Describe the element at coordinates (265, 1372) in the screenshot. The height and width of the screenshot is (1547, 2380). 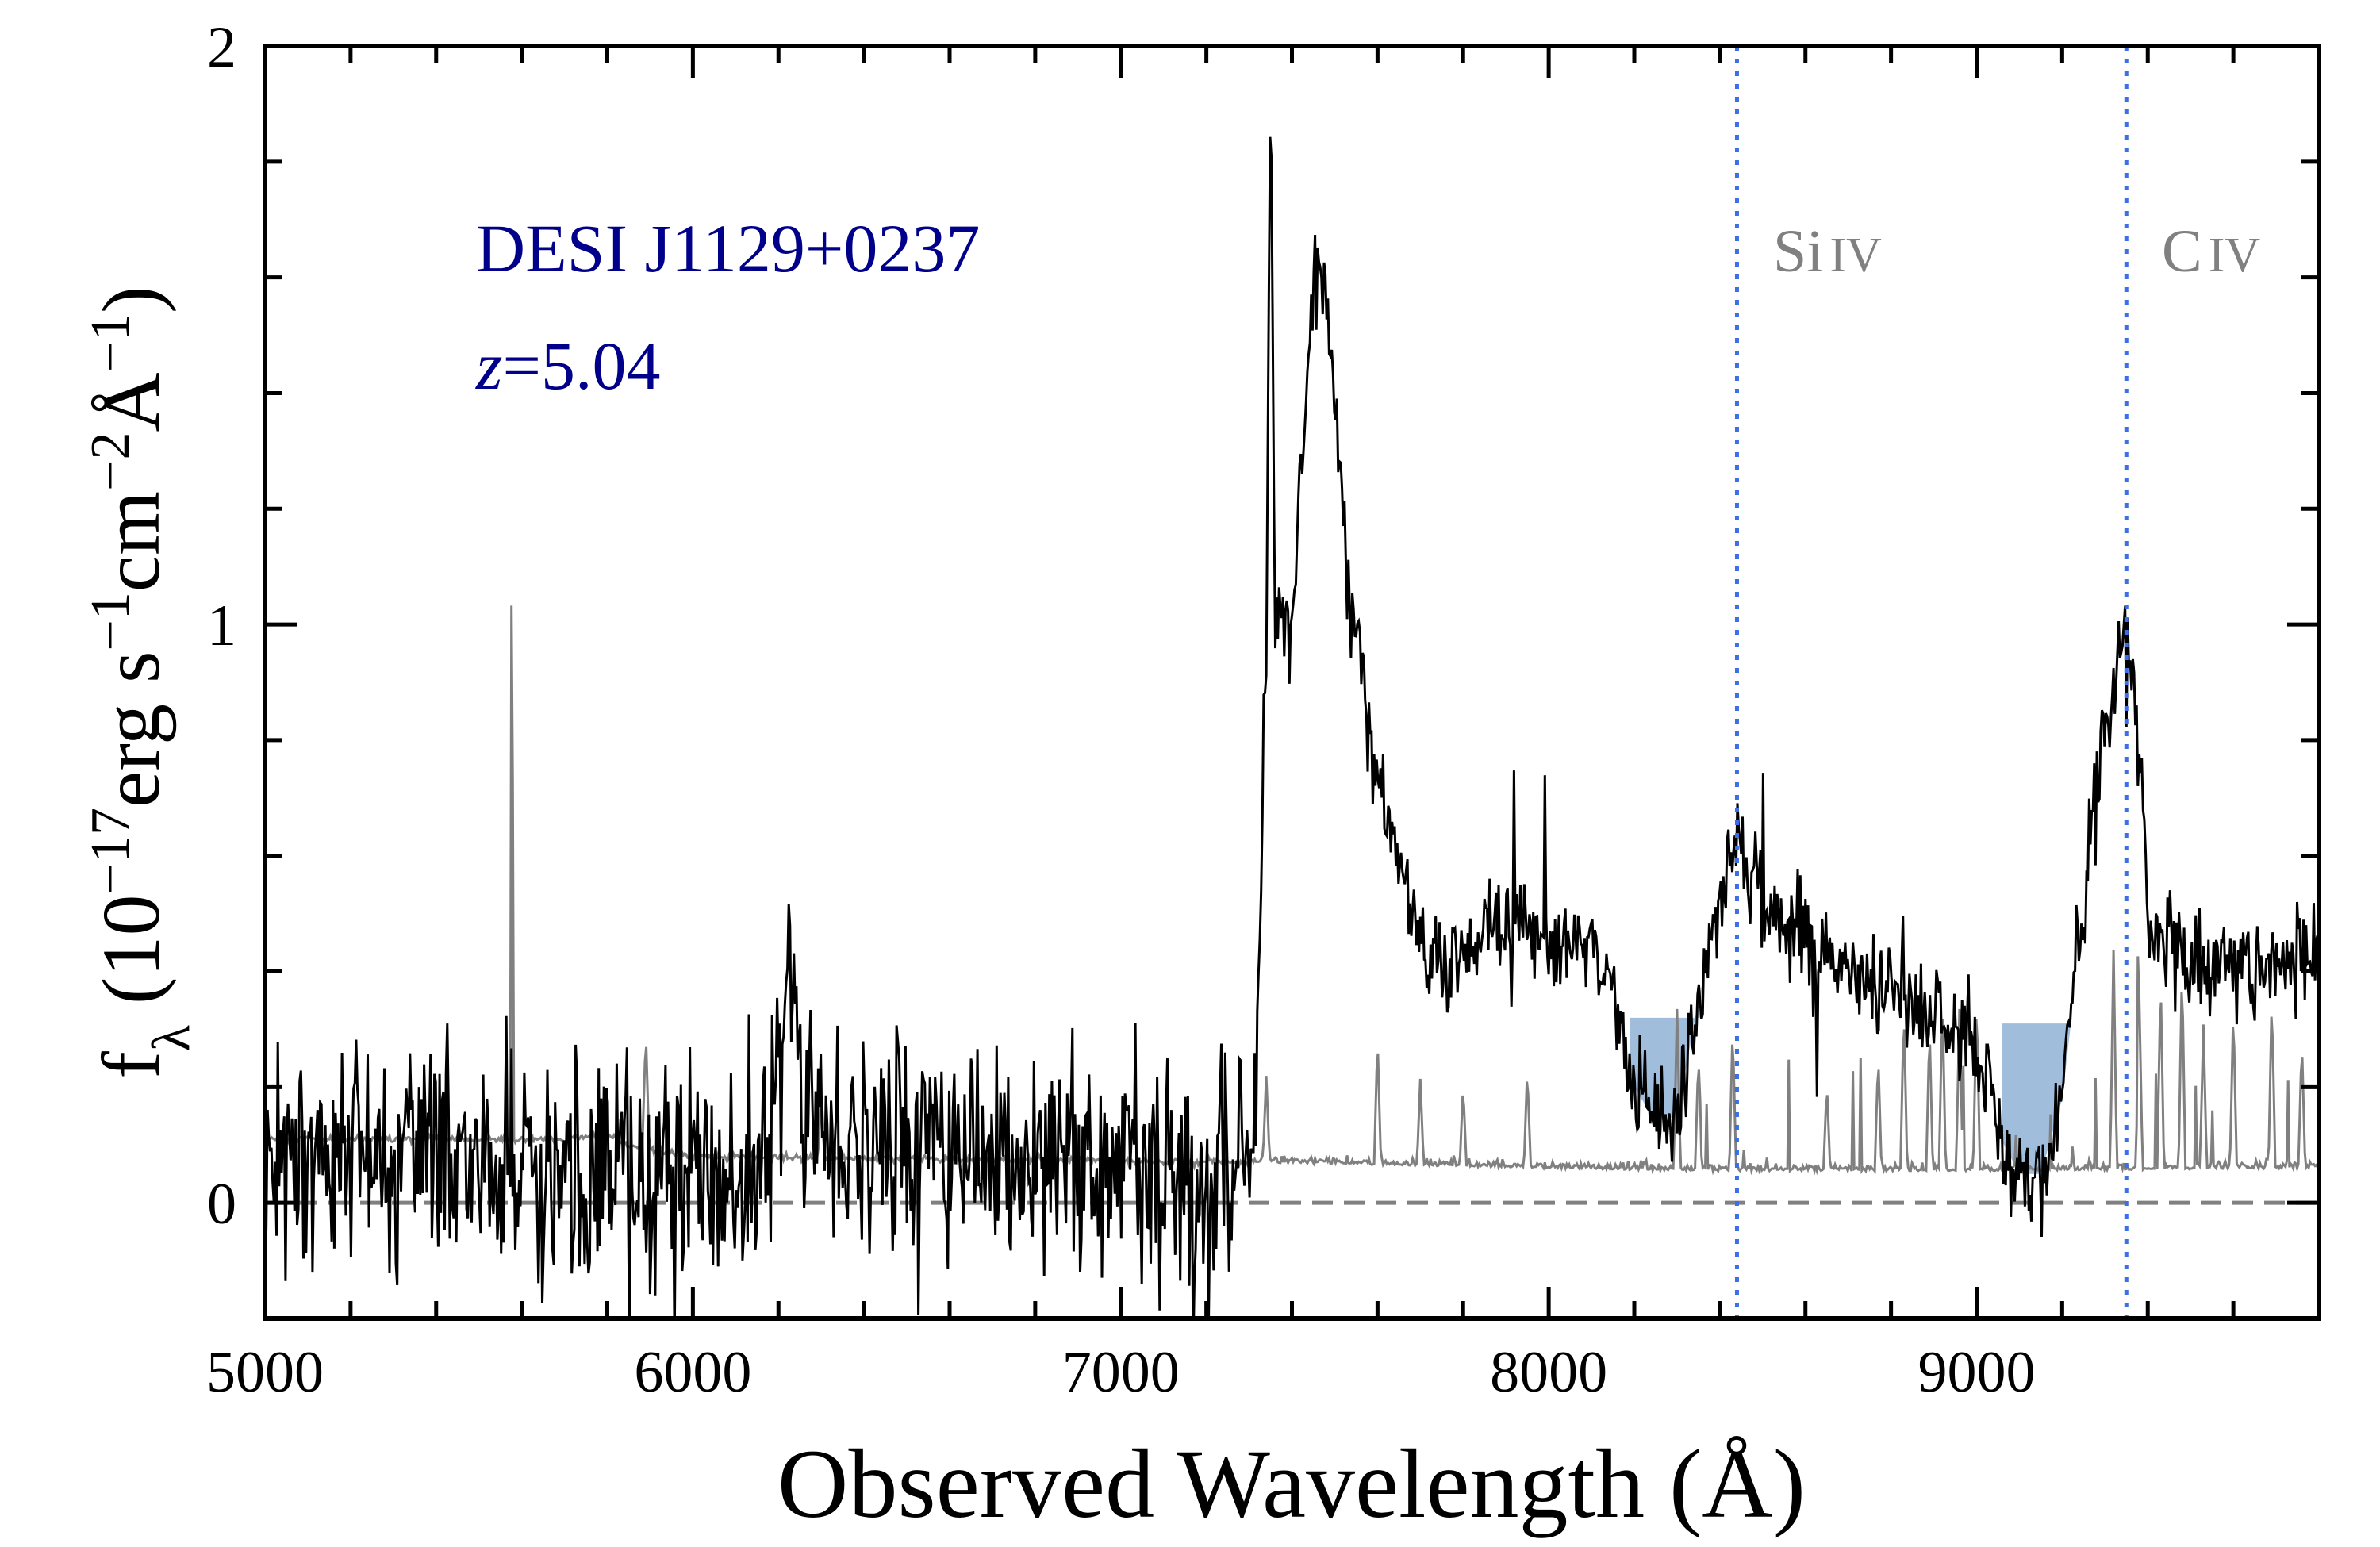
I see `x-tick-label: 5000` at that location.